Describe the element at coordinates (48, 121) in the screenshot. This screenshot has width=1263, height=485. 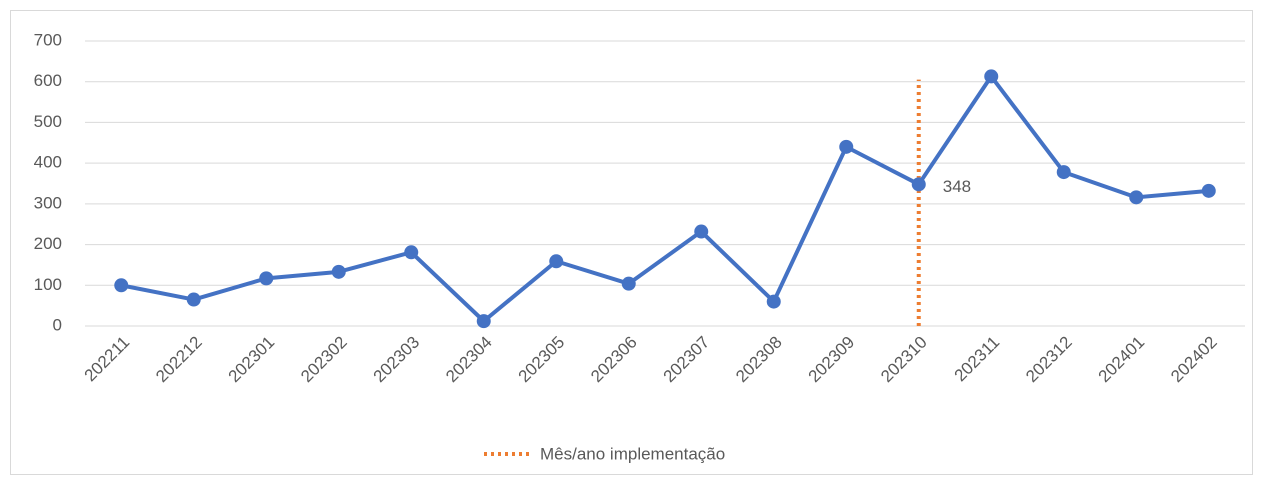
I see `y-tick-label: 500` at that location.